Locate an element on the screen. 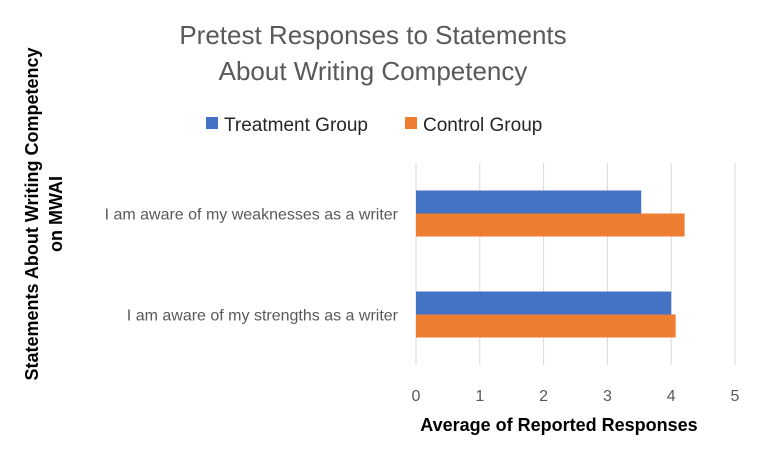 This screenshot has width=760, height=454. x-tick-label: 5 is located at coordinates (735, 396).